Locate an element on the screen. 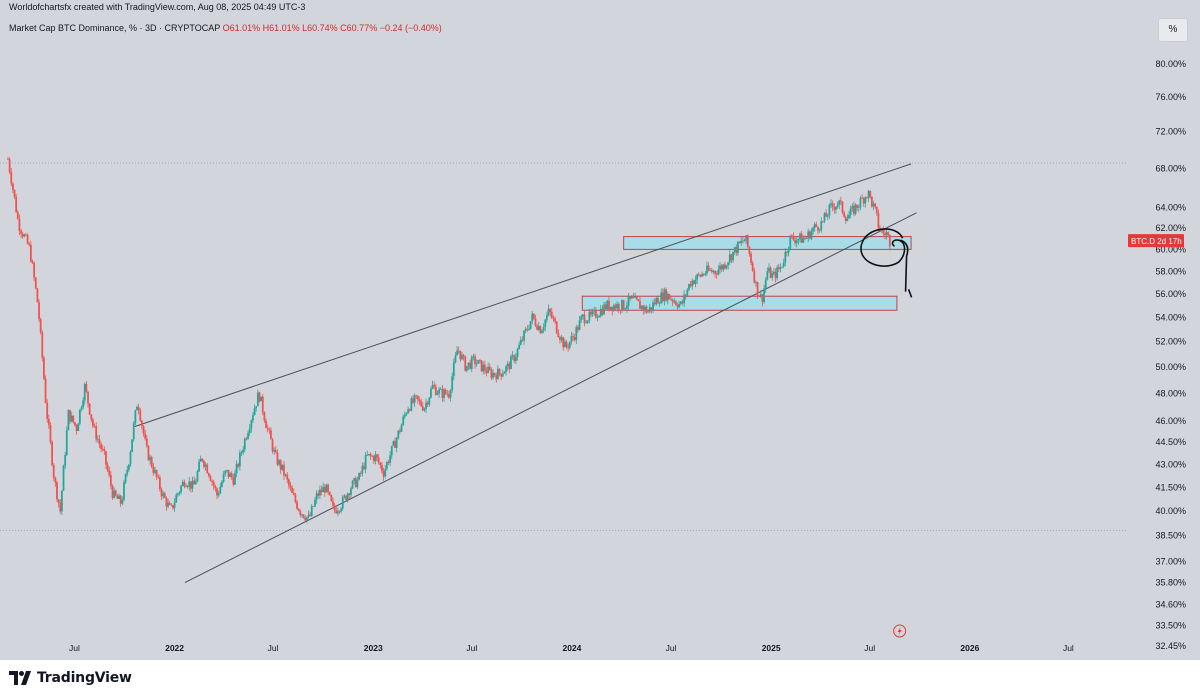 The height and width of the screenshot is (697, 1200). price-tick-label: 68.00% is located at coordinates (1170, 169).